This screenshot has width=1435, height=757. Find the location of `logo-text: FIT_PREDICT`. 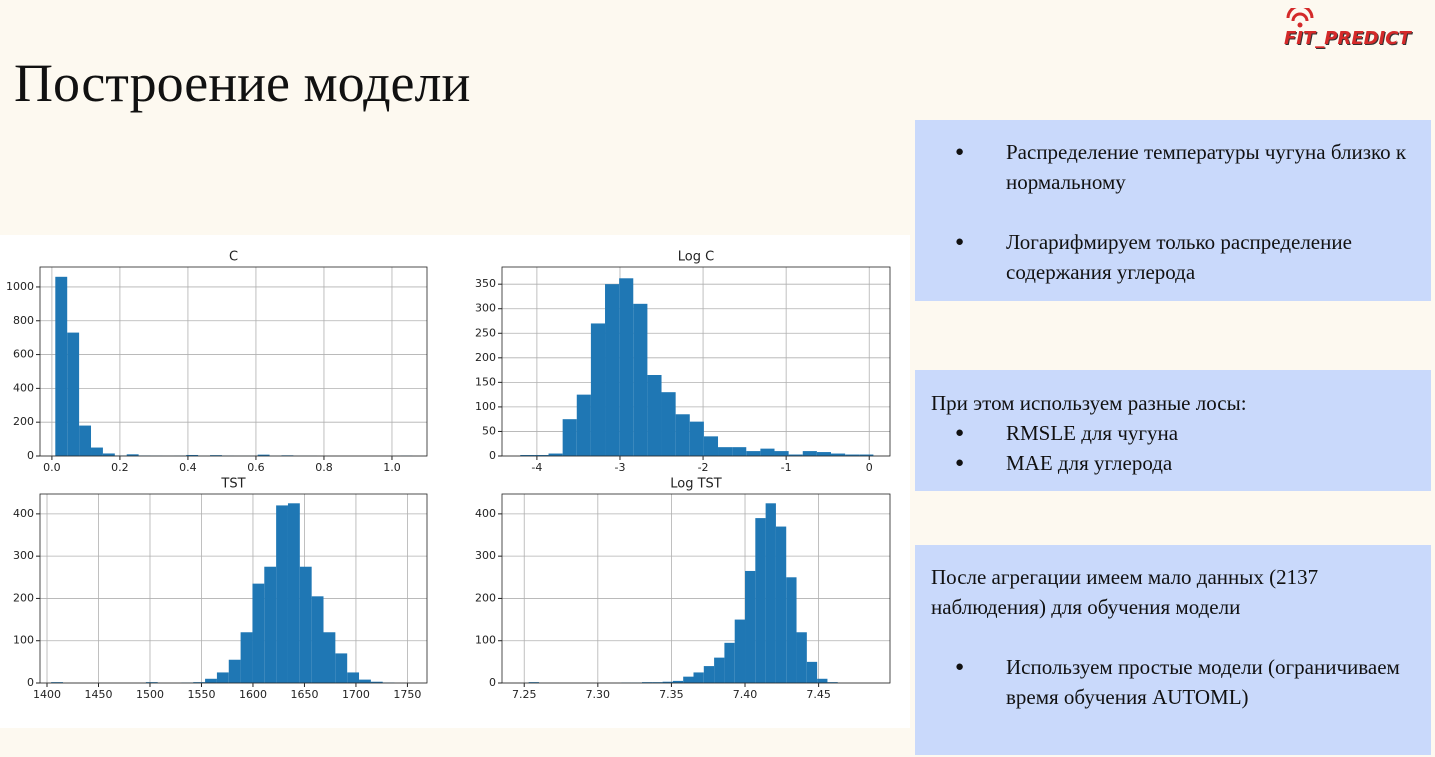

logo-text: FIT_PREDICT is located at coordinates (1347, 38).